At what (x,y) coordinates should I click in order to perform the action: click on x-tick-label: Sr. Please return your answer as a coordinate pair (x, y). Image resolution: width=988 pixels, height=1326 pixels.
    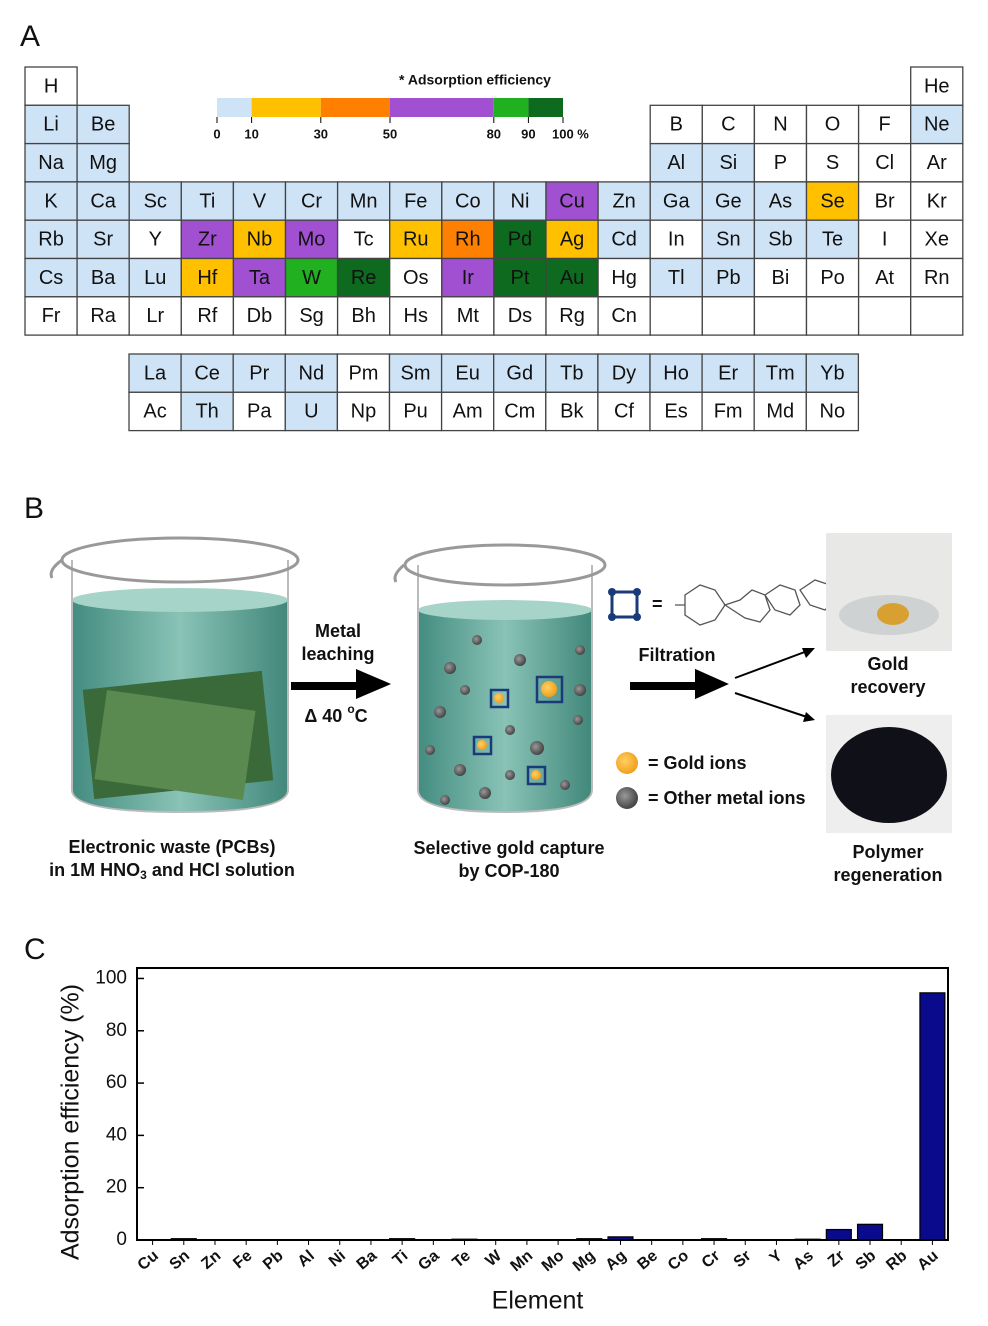
    Looking at the image, I should click on (743, 1259).